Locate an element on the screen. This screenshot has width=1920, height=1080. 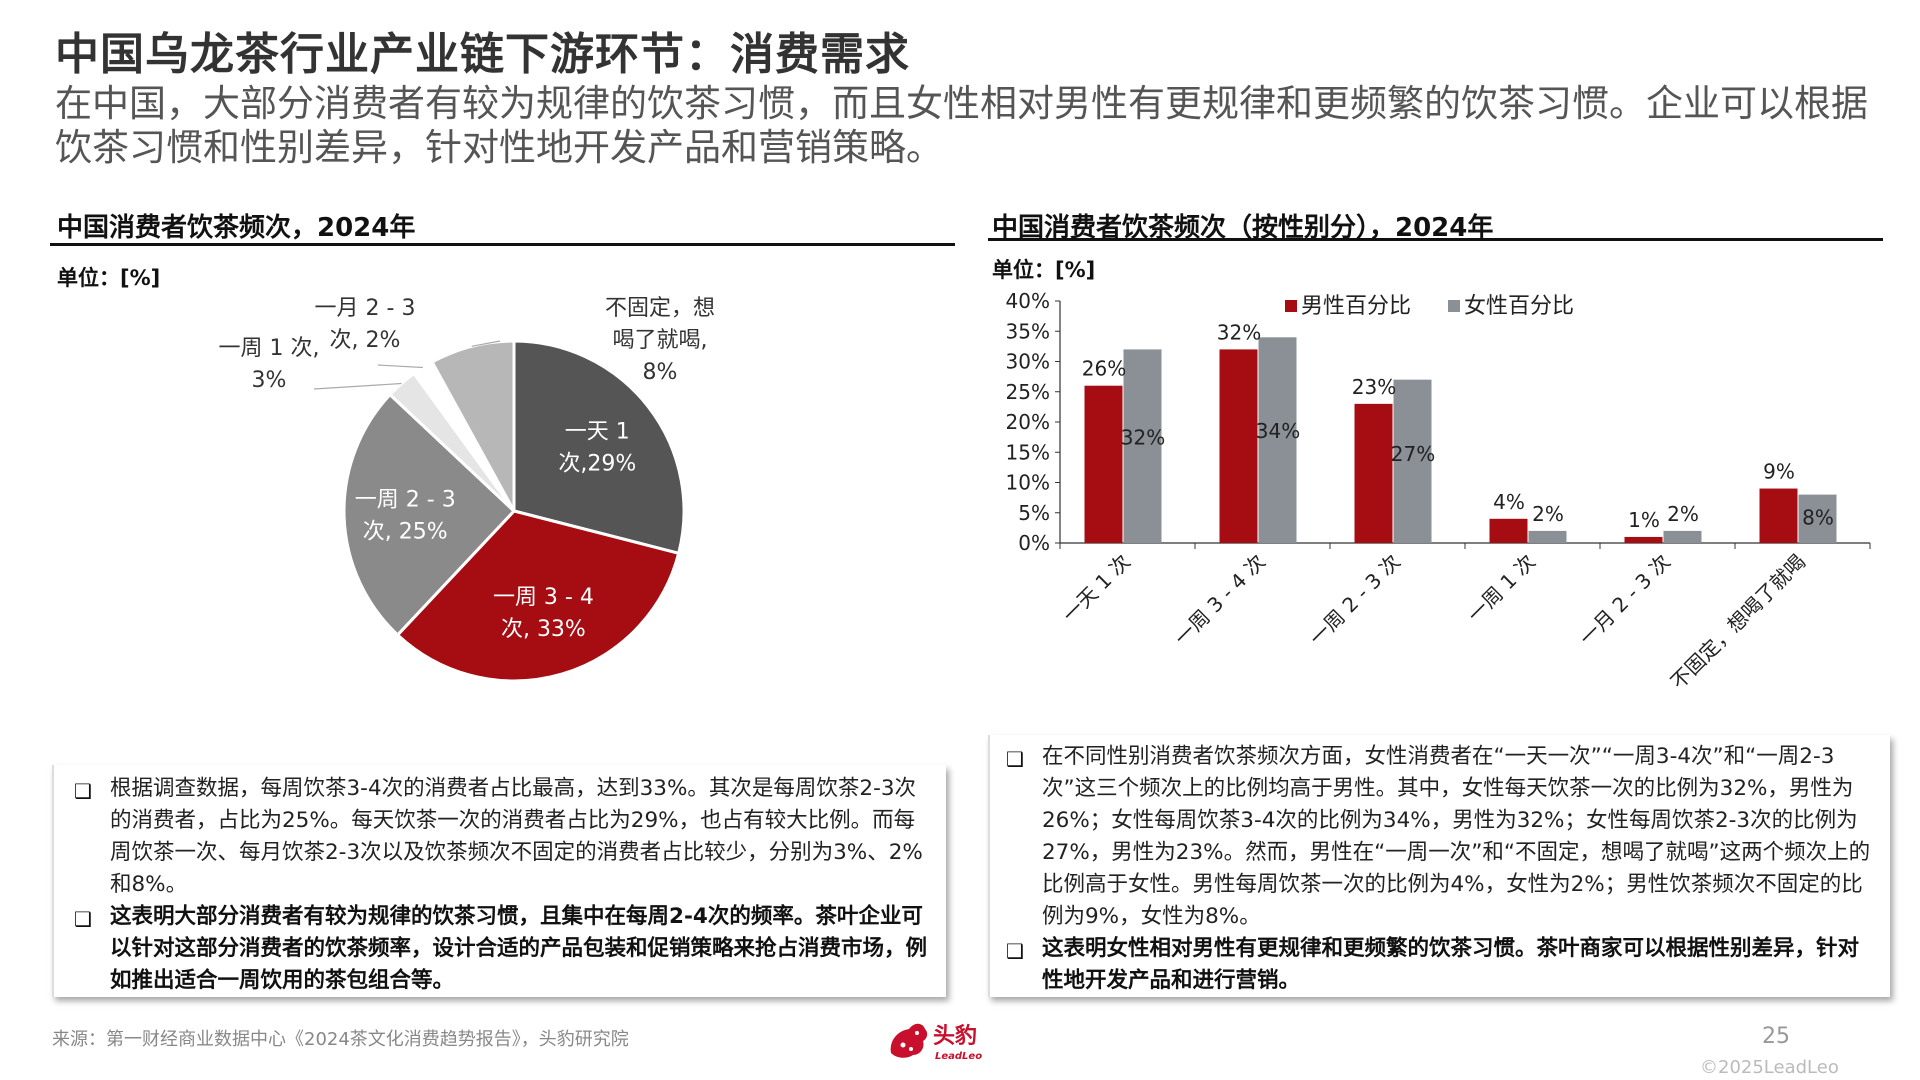
source-citation: 来源：第一财经商业数据中心《2024茶文化消费趋势报告》，头豹研究院 is located at coordinates (340, 1039).